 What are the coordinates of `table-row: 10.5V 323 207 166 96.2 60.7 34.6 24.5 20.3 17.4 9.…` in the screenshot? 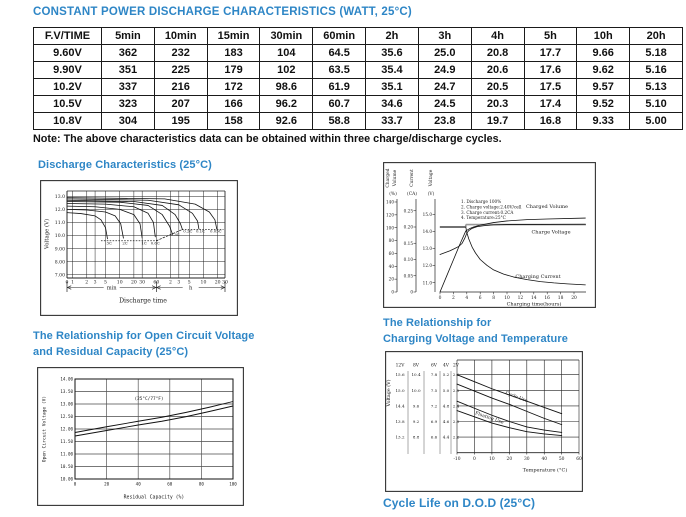 It's located at (358, 104).